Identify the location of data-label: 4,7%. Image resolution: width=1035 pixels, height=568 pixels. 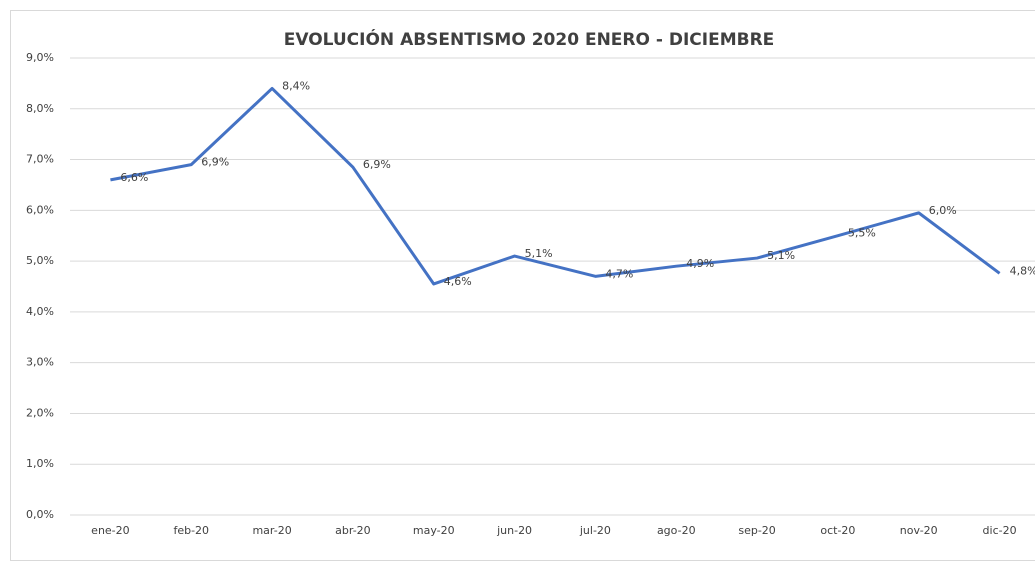
(619, 273).